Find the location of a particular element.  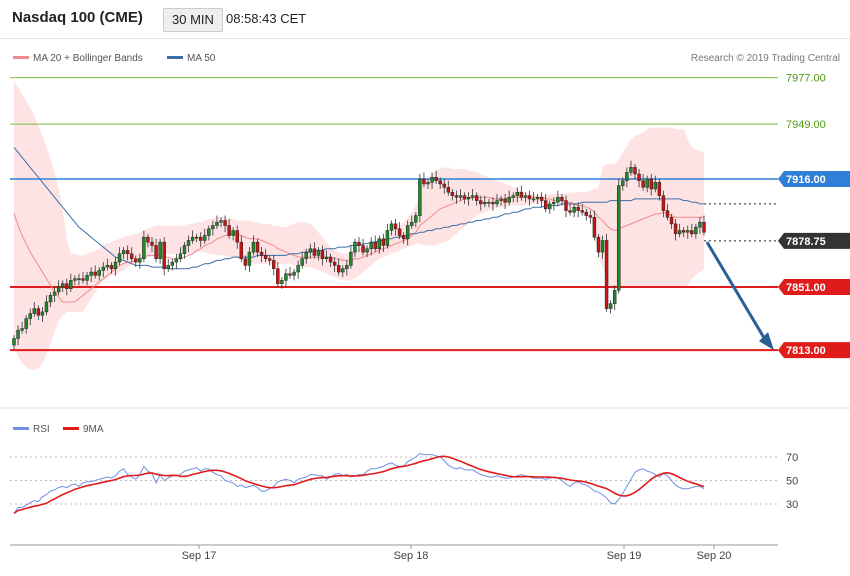

price-tag-label: 7878.75 is located at coordinates (806, 242).